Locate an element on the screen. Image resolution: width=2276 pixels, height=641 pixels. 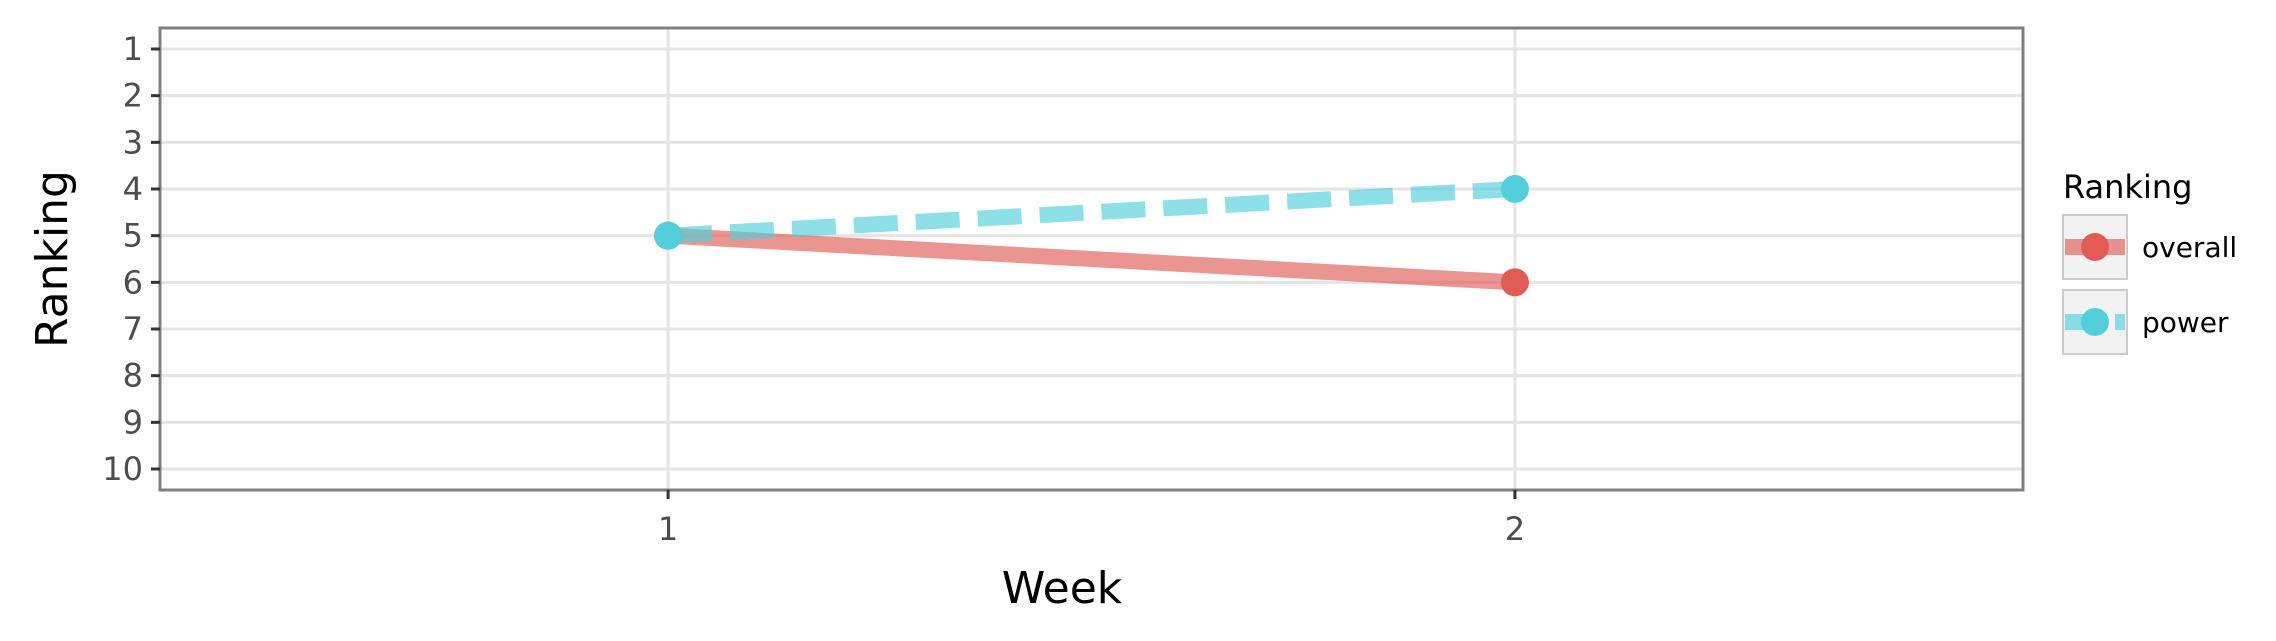
data-point-overall is located at coordinates (1514, 282).